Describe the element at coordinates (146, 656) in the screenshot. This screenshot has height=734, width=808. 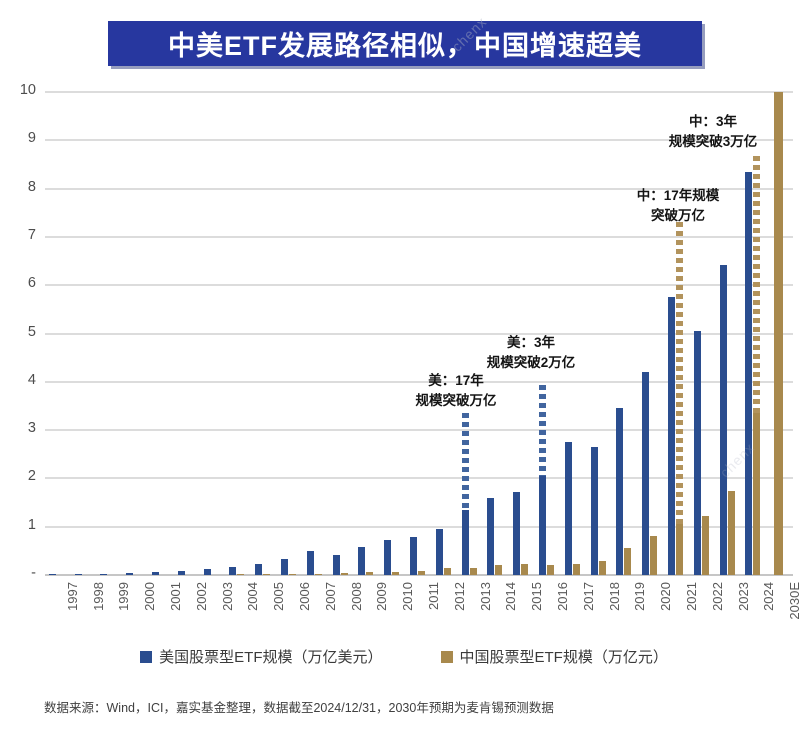
I see `legend-swatch-us` at that location.